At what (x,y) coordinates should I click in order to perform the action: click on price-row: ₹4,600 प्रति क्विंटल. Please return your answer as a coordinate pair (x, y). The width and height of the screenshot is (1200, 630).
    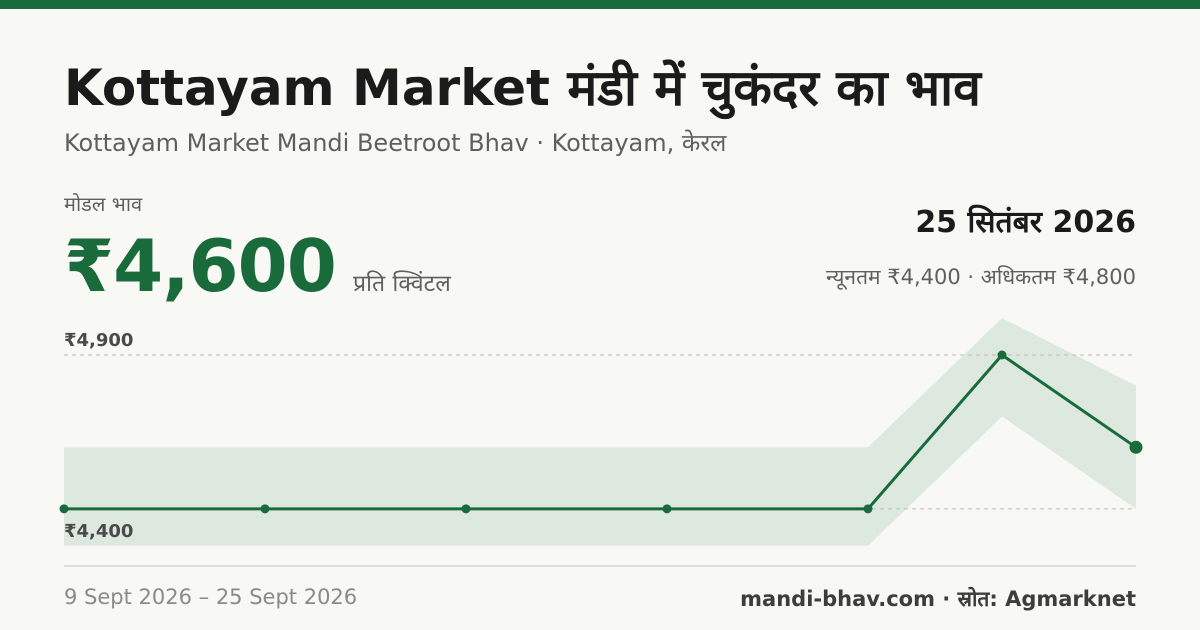
    Looking at the image, I should click on (257, 266).